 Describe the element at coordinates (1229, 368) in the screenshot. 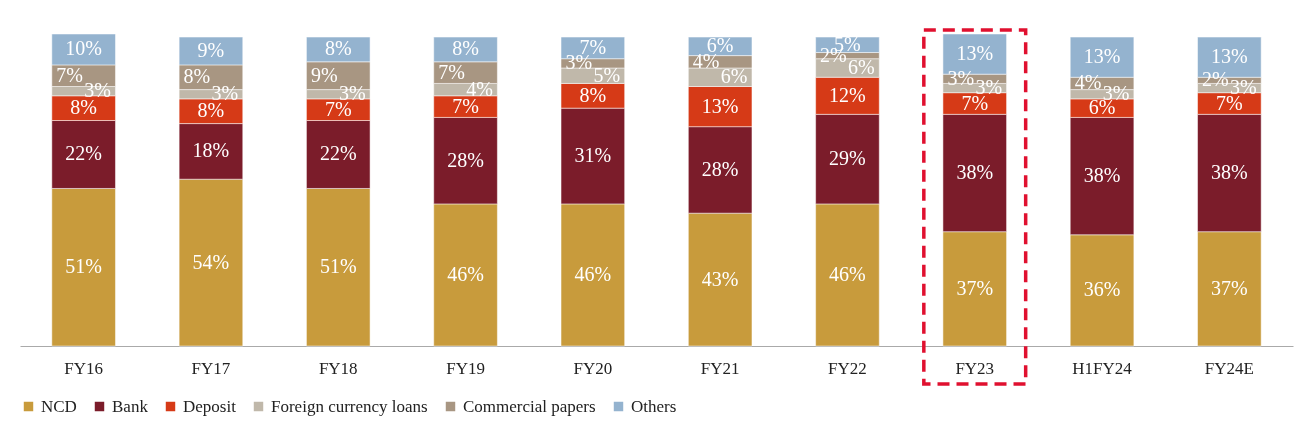

I see `x-tick-label: FY24E` at that location.